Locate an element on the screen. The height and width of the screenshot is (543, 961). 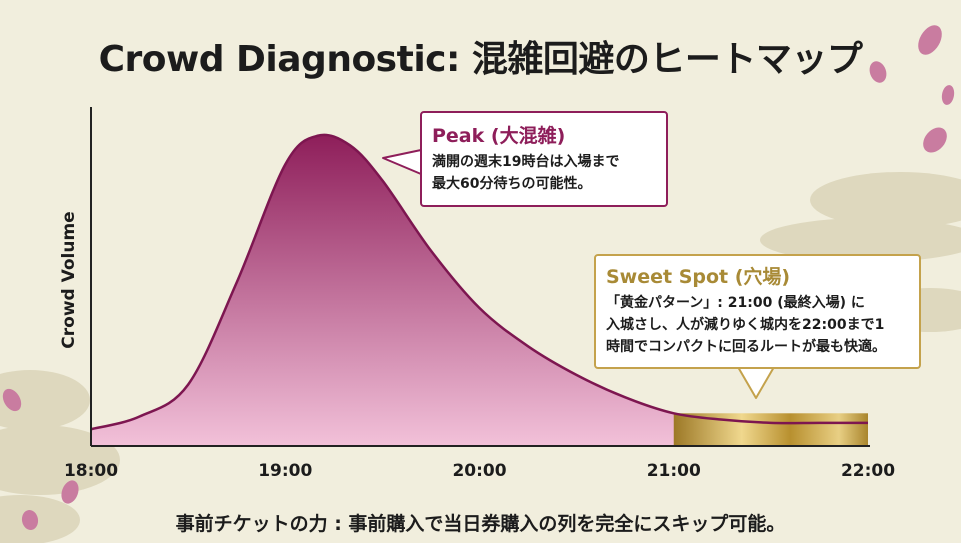
footer-note: 事前チケットの力 : 事前購入で当日券購入の列を完全にスキップ可能。 is located at coordinates (480, 524).